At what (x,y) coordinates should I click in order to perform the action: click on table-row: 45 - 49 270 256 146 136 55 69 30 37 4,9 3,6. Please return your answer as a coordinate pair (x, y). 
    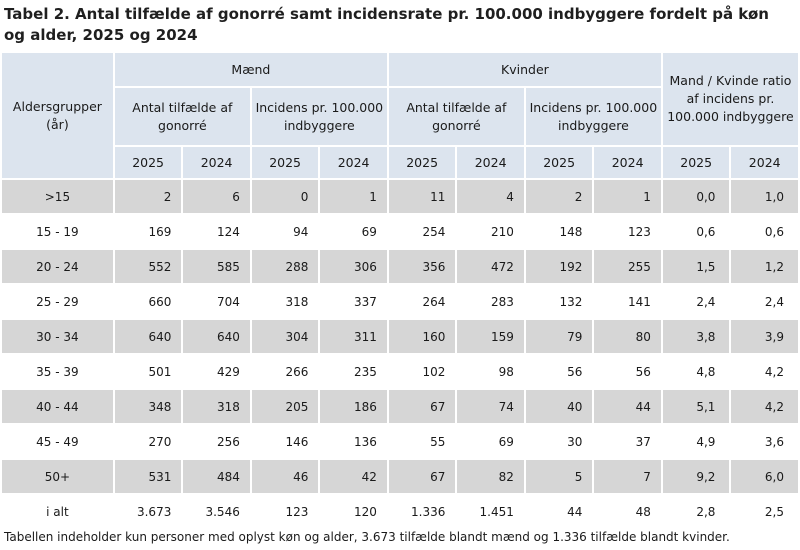
    Looking at the image, I should click on (400, 441).